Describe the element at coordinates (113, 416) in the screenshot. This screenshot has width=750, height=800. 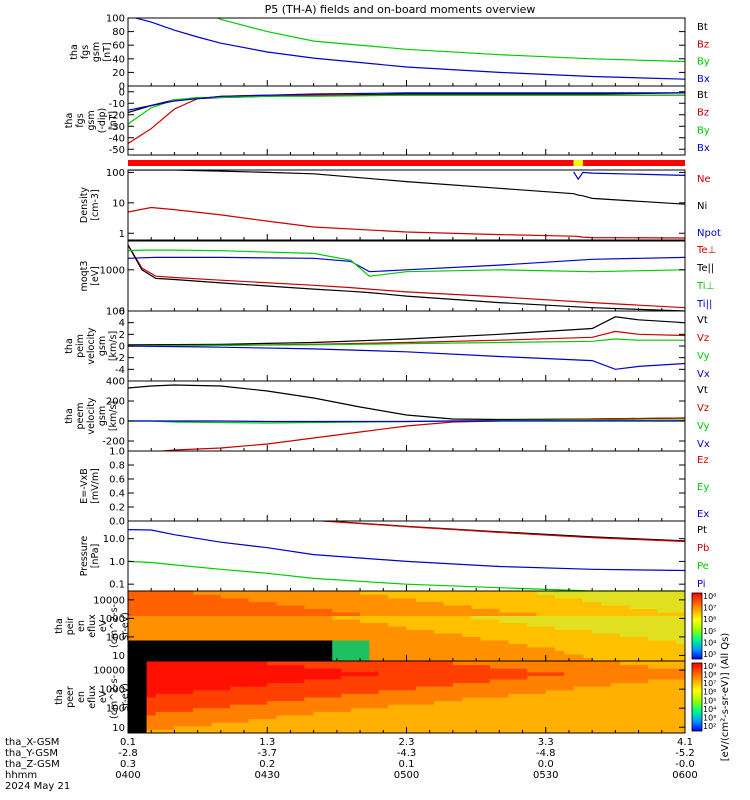
I see `y-axis-label: [km/s]` at that location.